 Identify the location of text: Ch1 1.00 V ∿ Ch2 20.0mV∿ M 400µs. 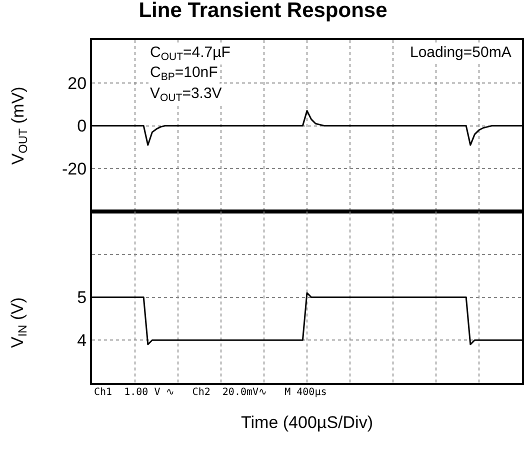
(210, 392).